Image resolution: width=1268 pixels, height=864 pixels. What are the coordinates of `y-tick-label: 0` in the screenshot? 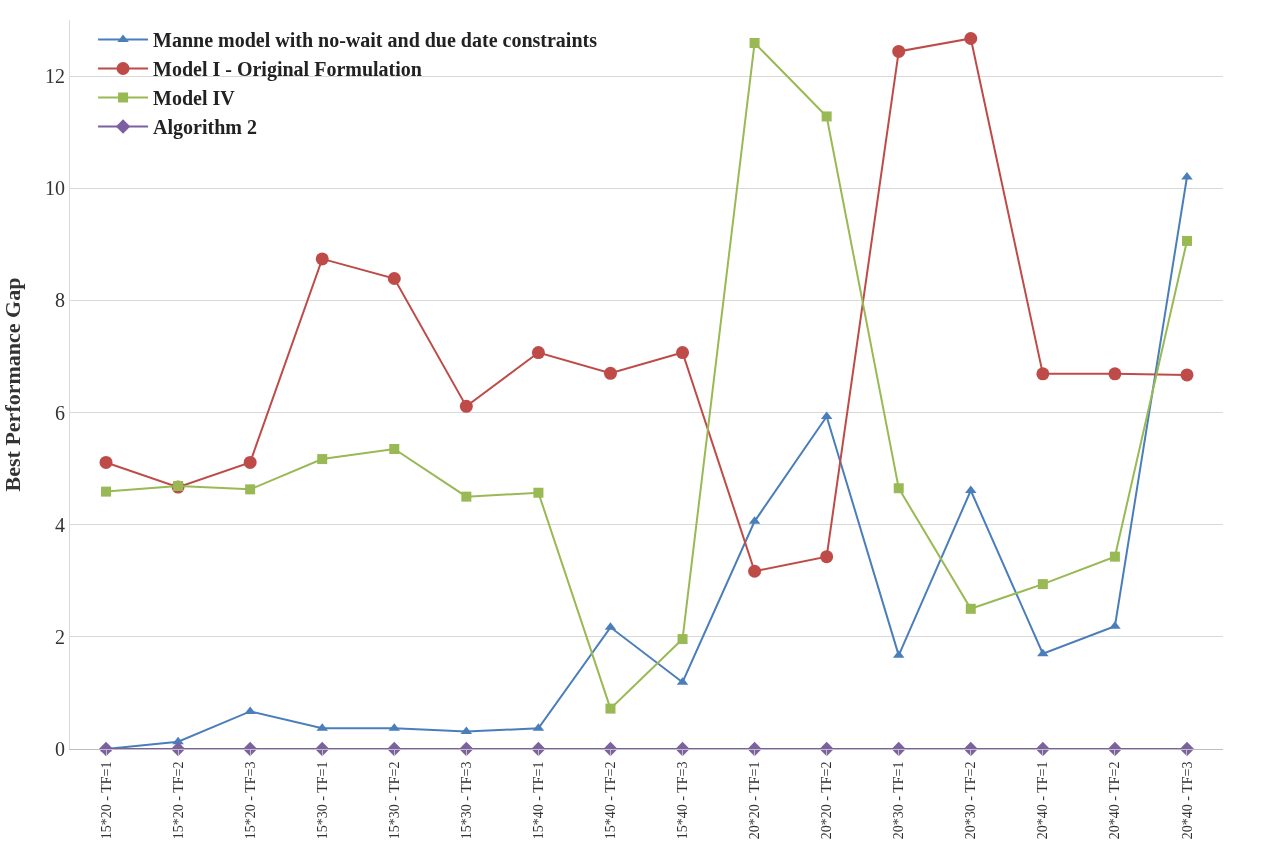 It's located at (60, 749).